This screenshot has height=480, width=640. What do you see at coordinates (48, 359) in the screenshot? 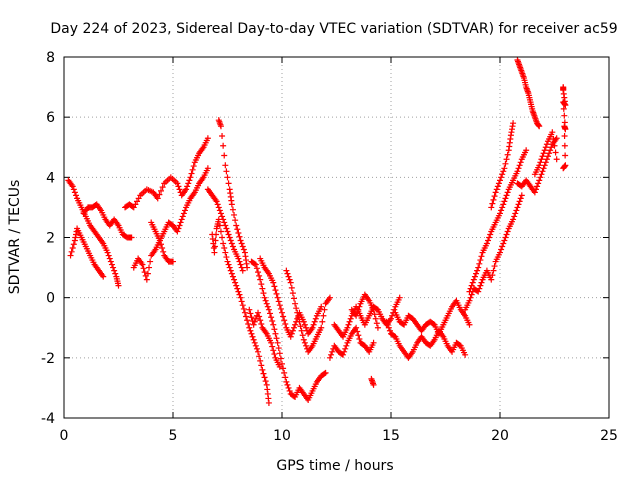
I see `y-tick-label: -2` at bounding box center [48, 359].